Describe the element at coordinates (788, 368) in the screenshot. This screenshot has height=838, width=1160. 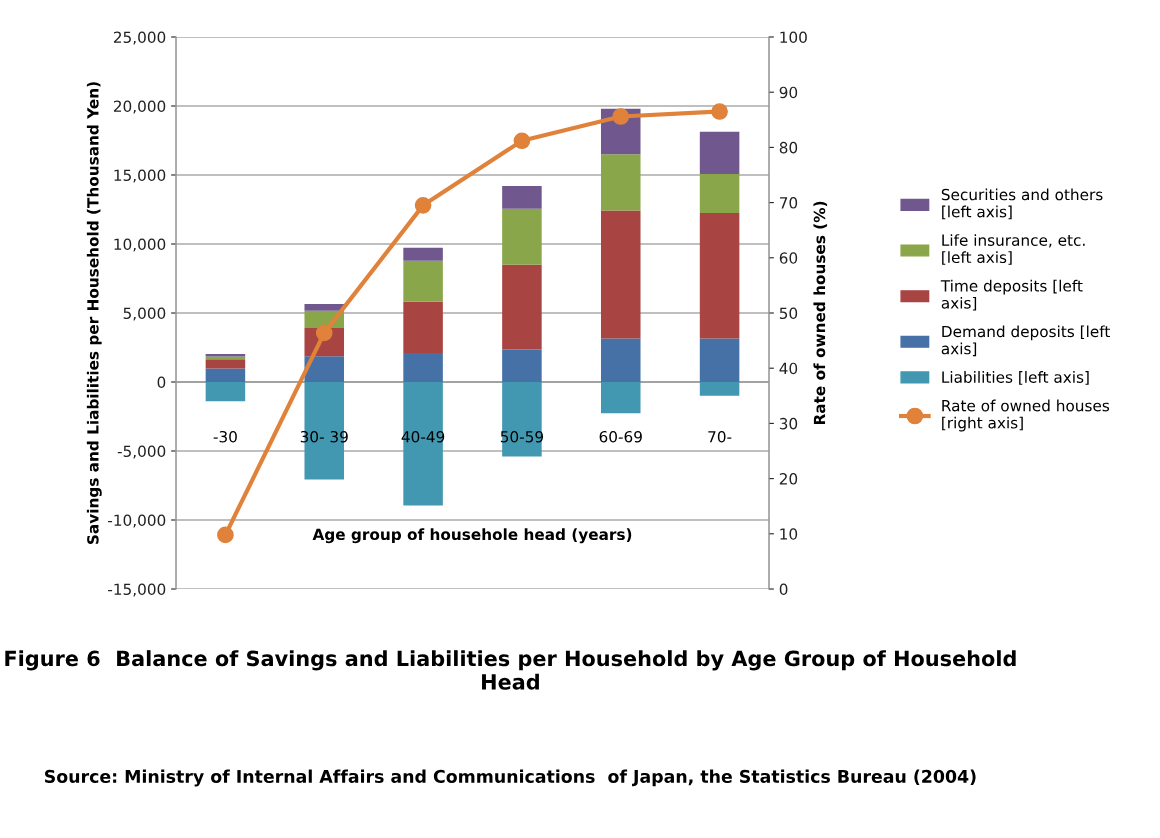
I see `y2-tick-label: 40` at that location.